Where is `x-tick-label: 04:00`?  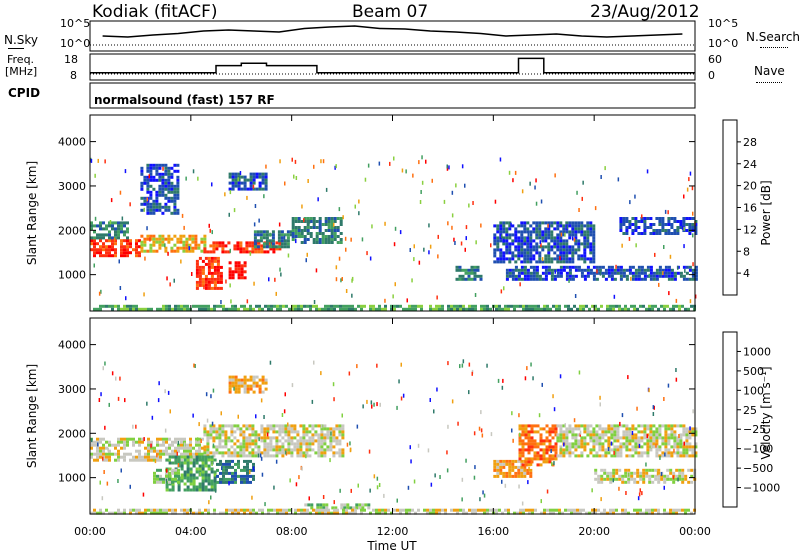
x-tick-label: 04:00 is located at coordinates (191, 531).